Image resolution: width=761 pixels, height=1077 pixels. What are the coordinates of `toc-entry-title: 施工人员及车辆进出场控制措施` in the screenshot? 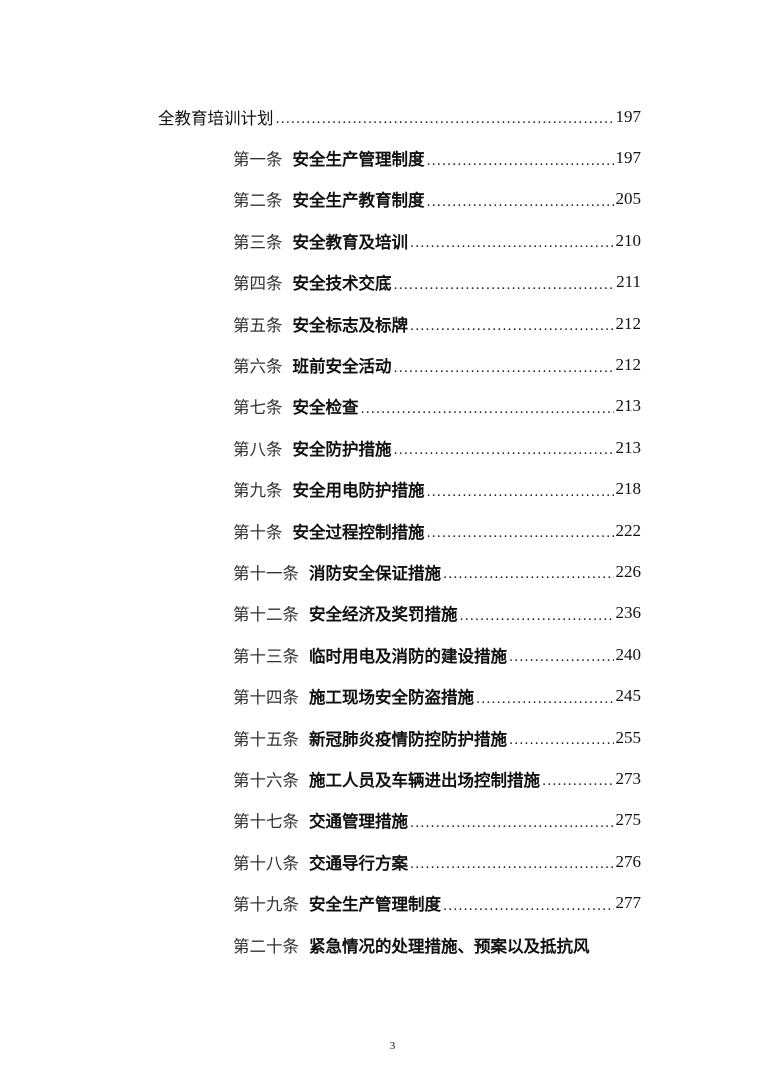 It's located at (424, 780).